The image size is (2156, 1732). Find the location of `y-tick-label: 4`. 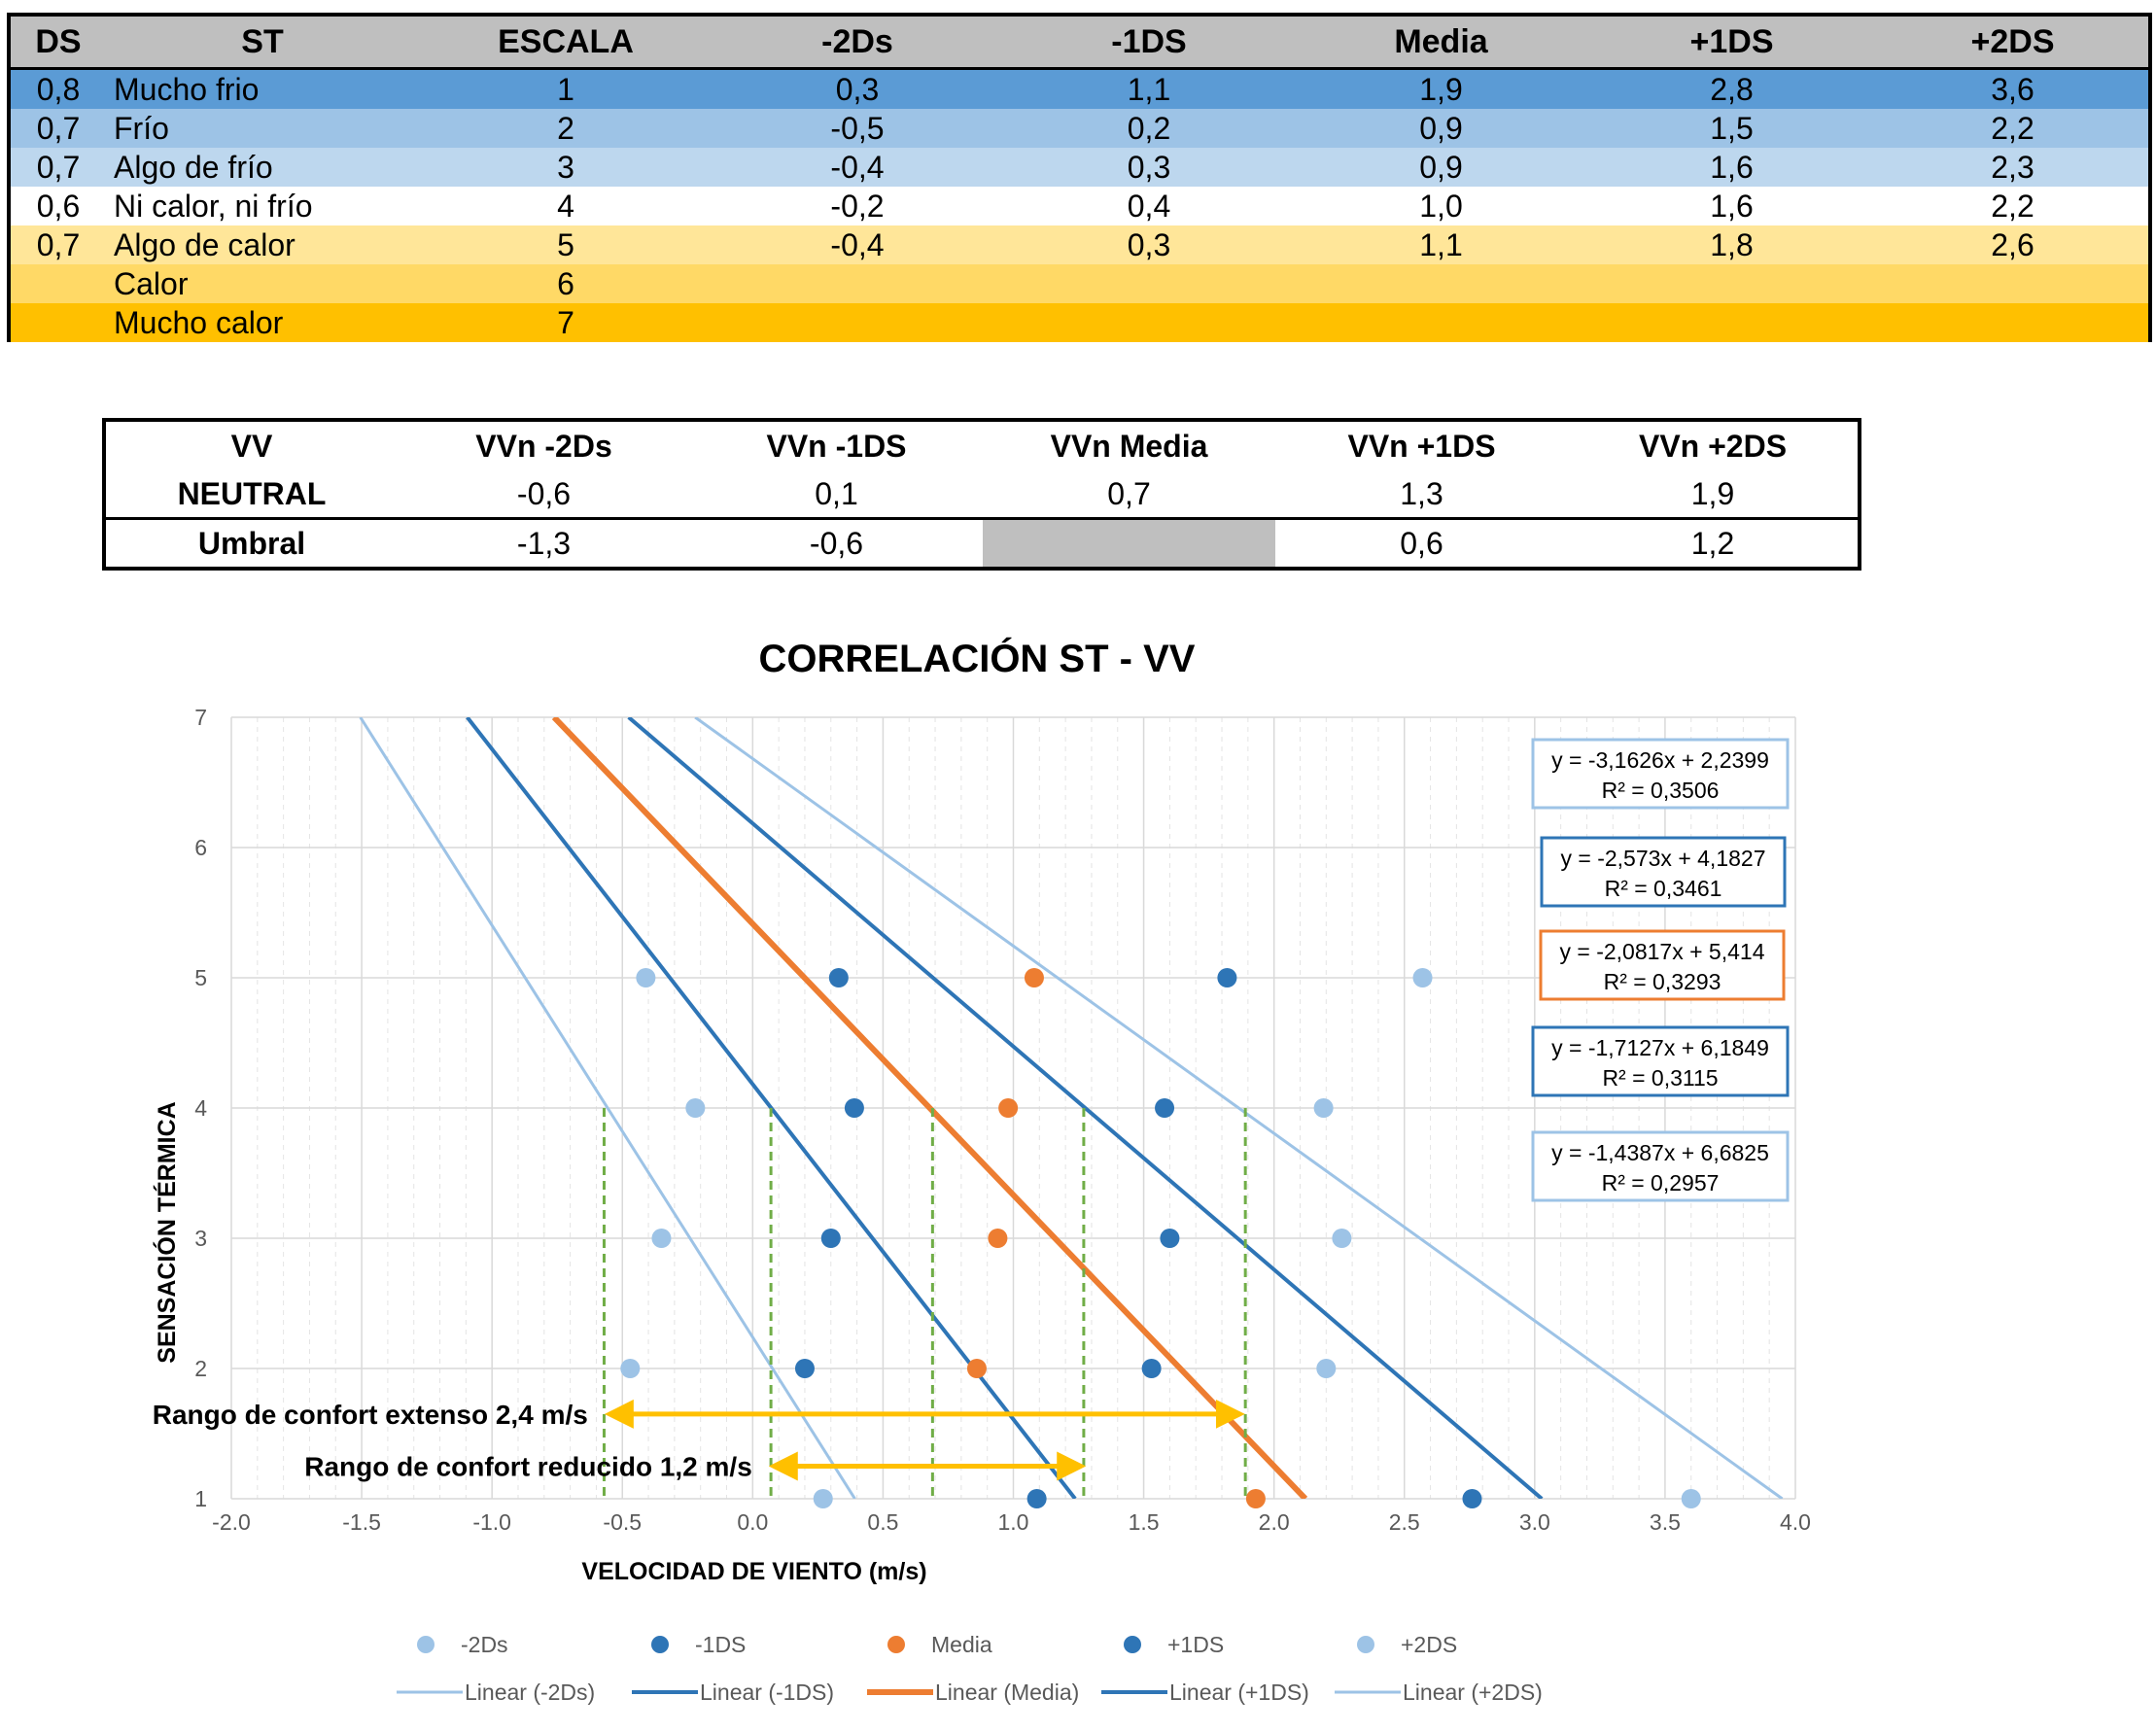

y-tick-label: 4 is located at coordinates (200, 1108).